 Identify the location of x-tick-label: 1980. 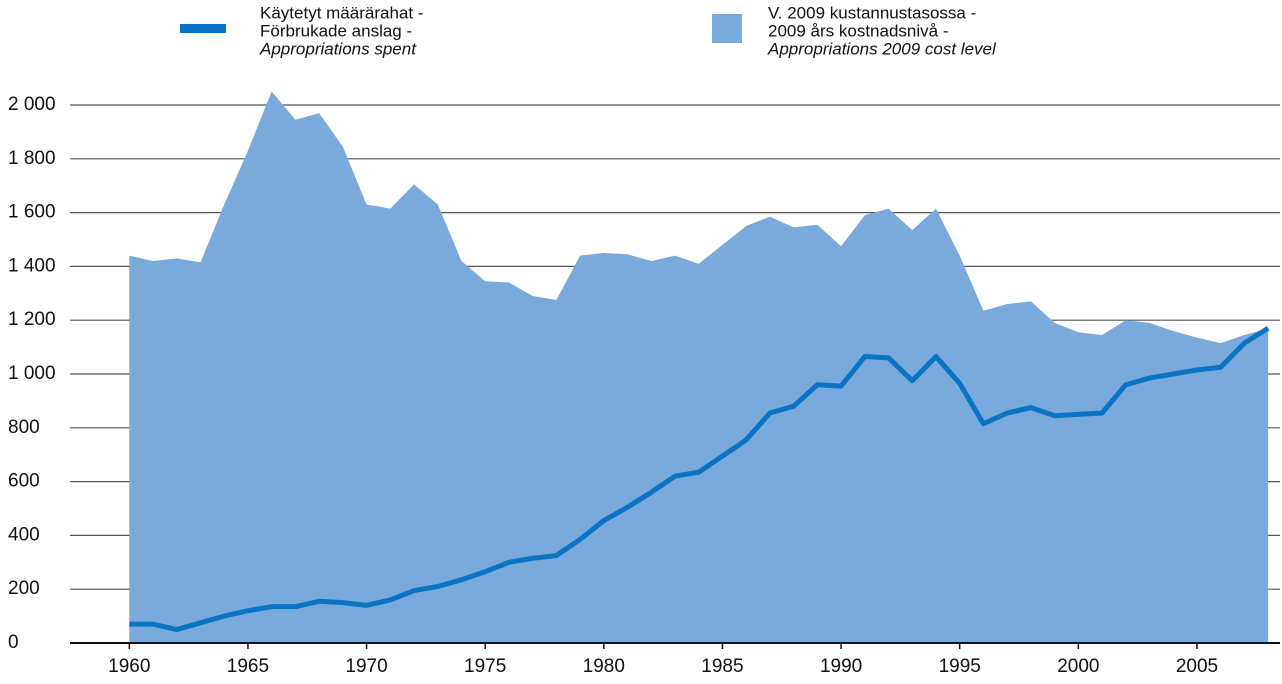
(604, 666).